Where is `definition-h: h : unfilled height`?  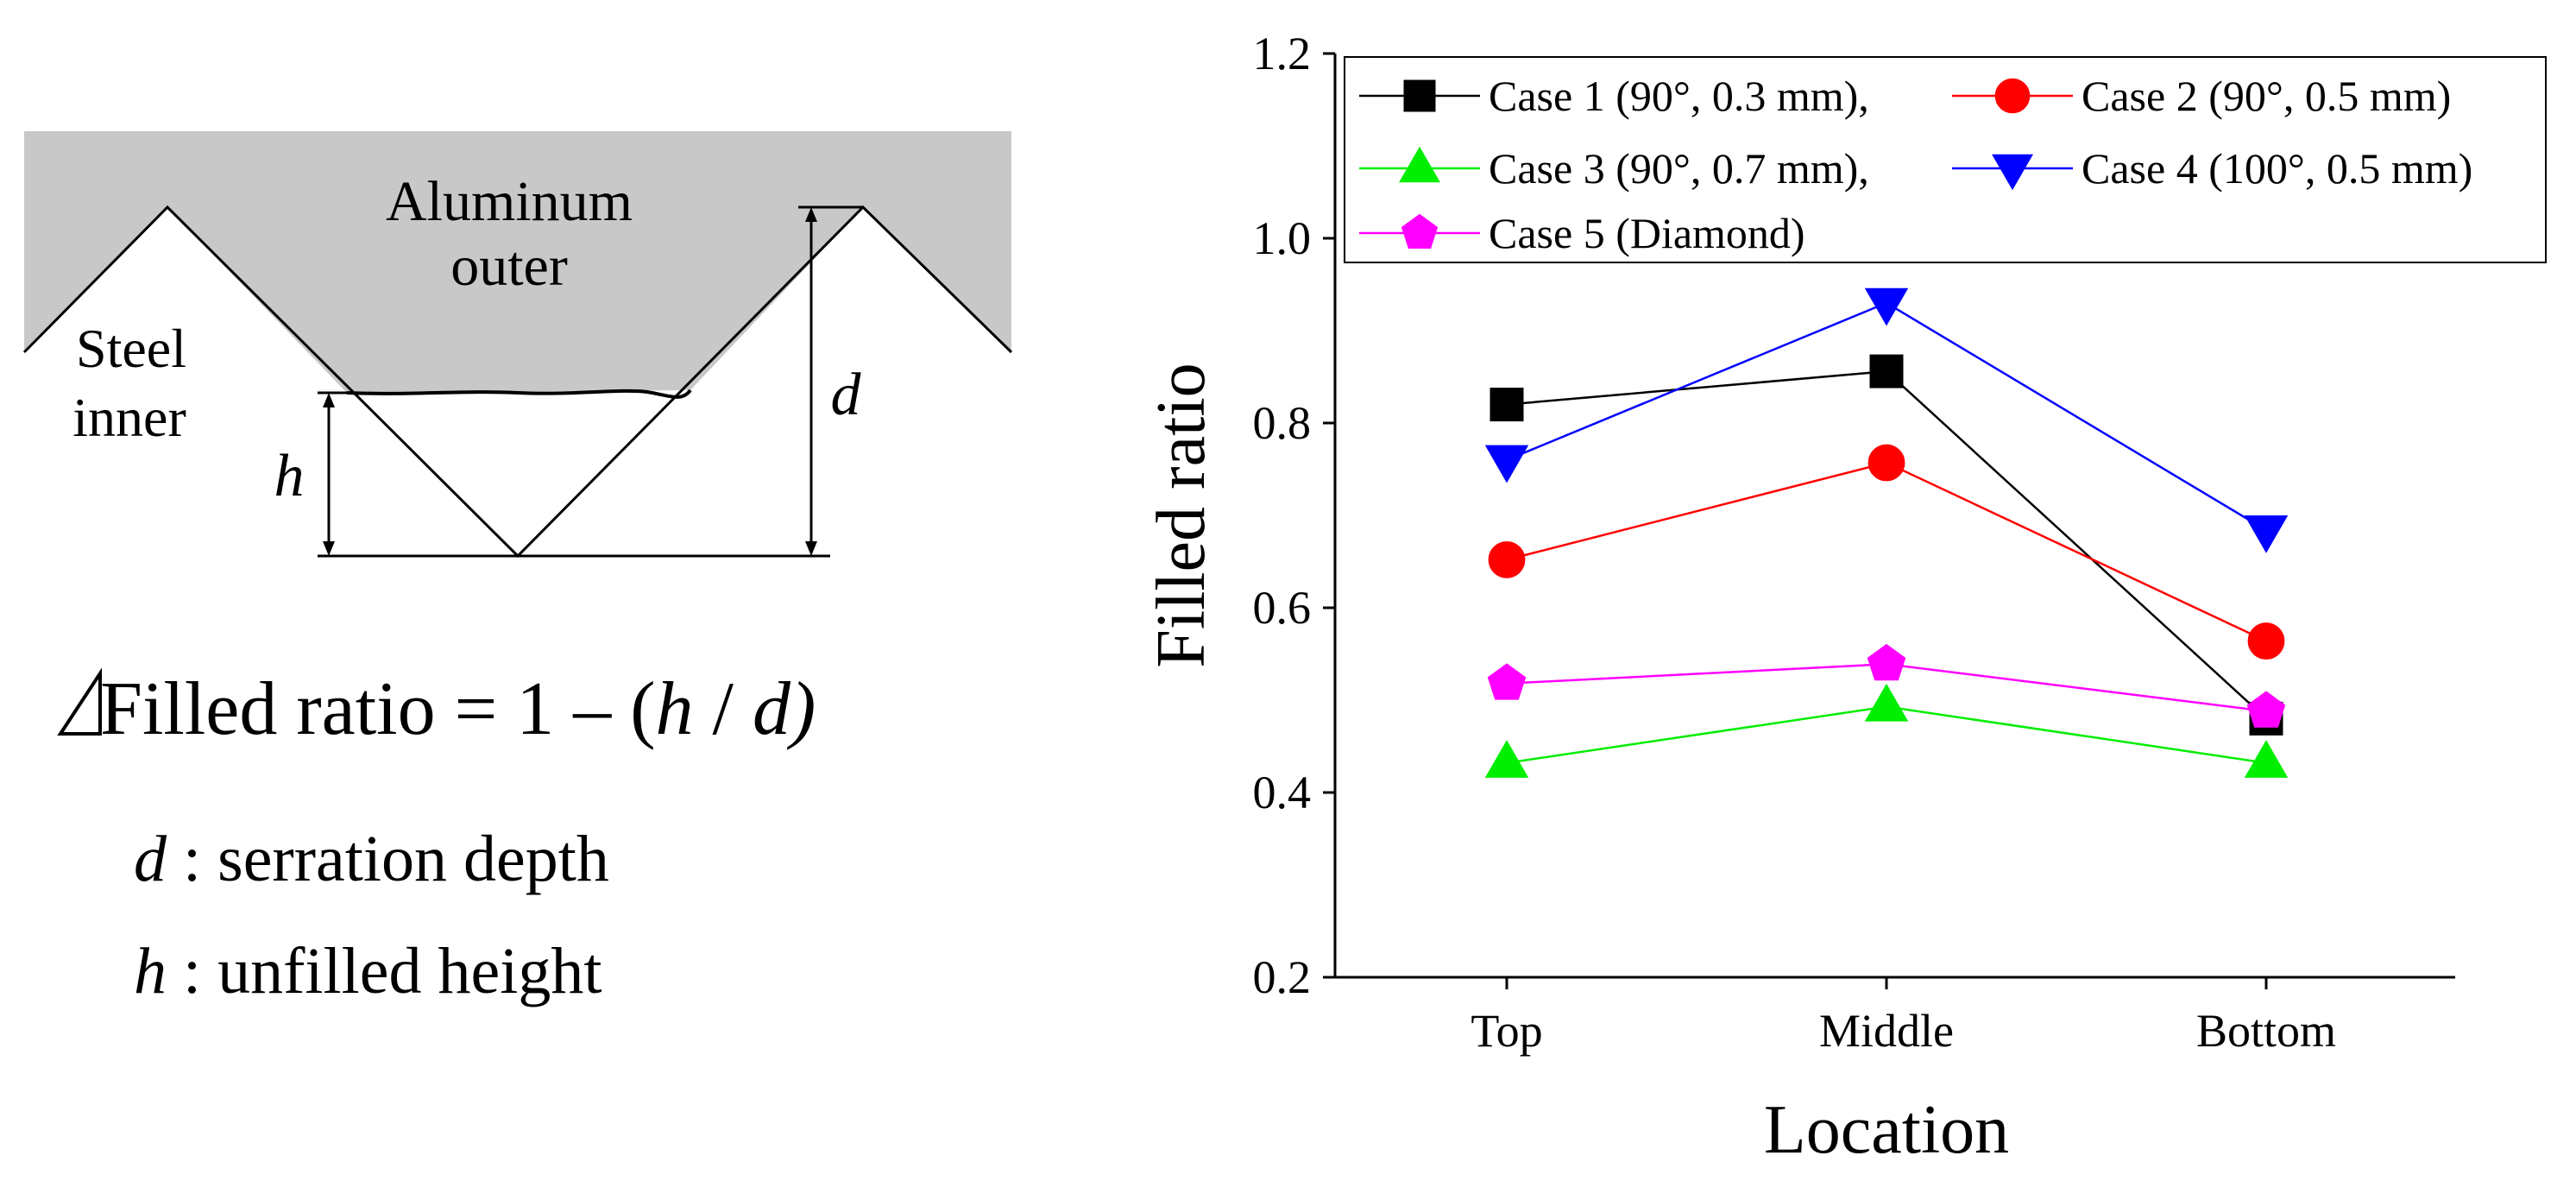
definition-h: h : unfilled height is located at coordinates (367, 971).